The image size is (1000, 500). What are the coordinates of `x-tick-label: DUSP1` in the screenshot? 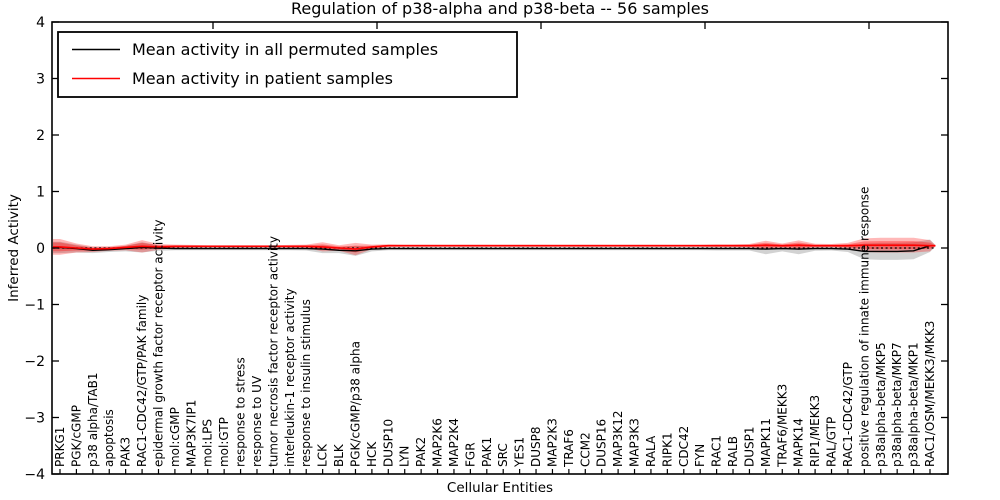 It's located at (749, 446).